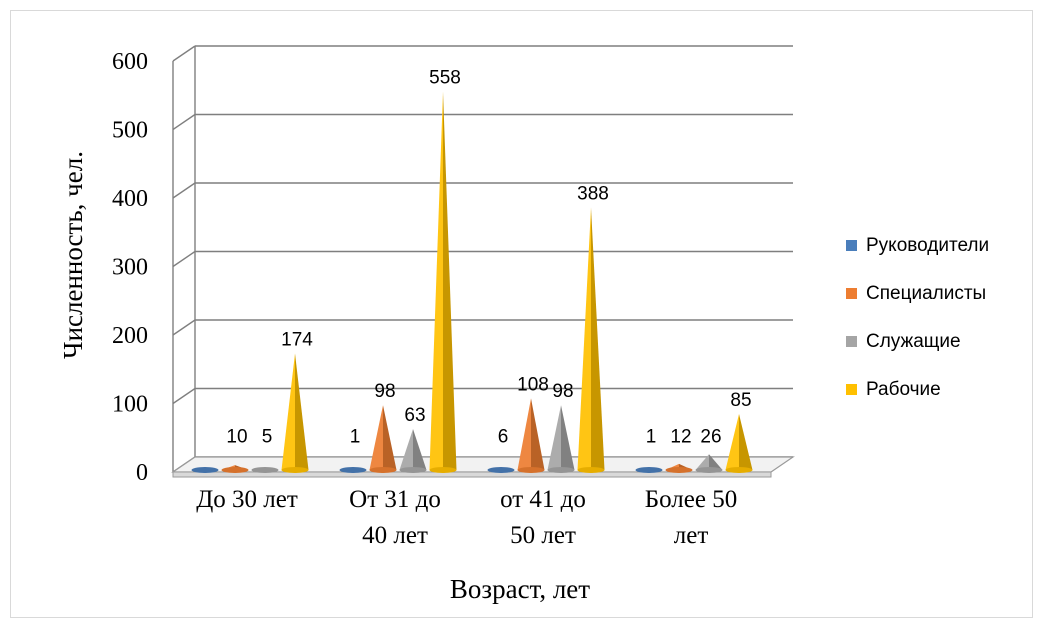 This screenshot has height=628, width=1043. I want to click on category-label: До 30 лет, so click(247, 499).